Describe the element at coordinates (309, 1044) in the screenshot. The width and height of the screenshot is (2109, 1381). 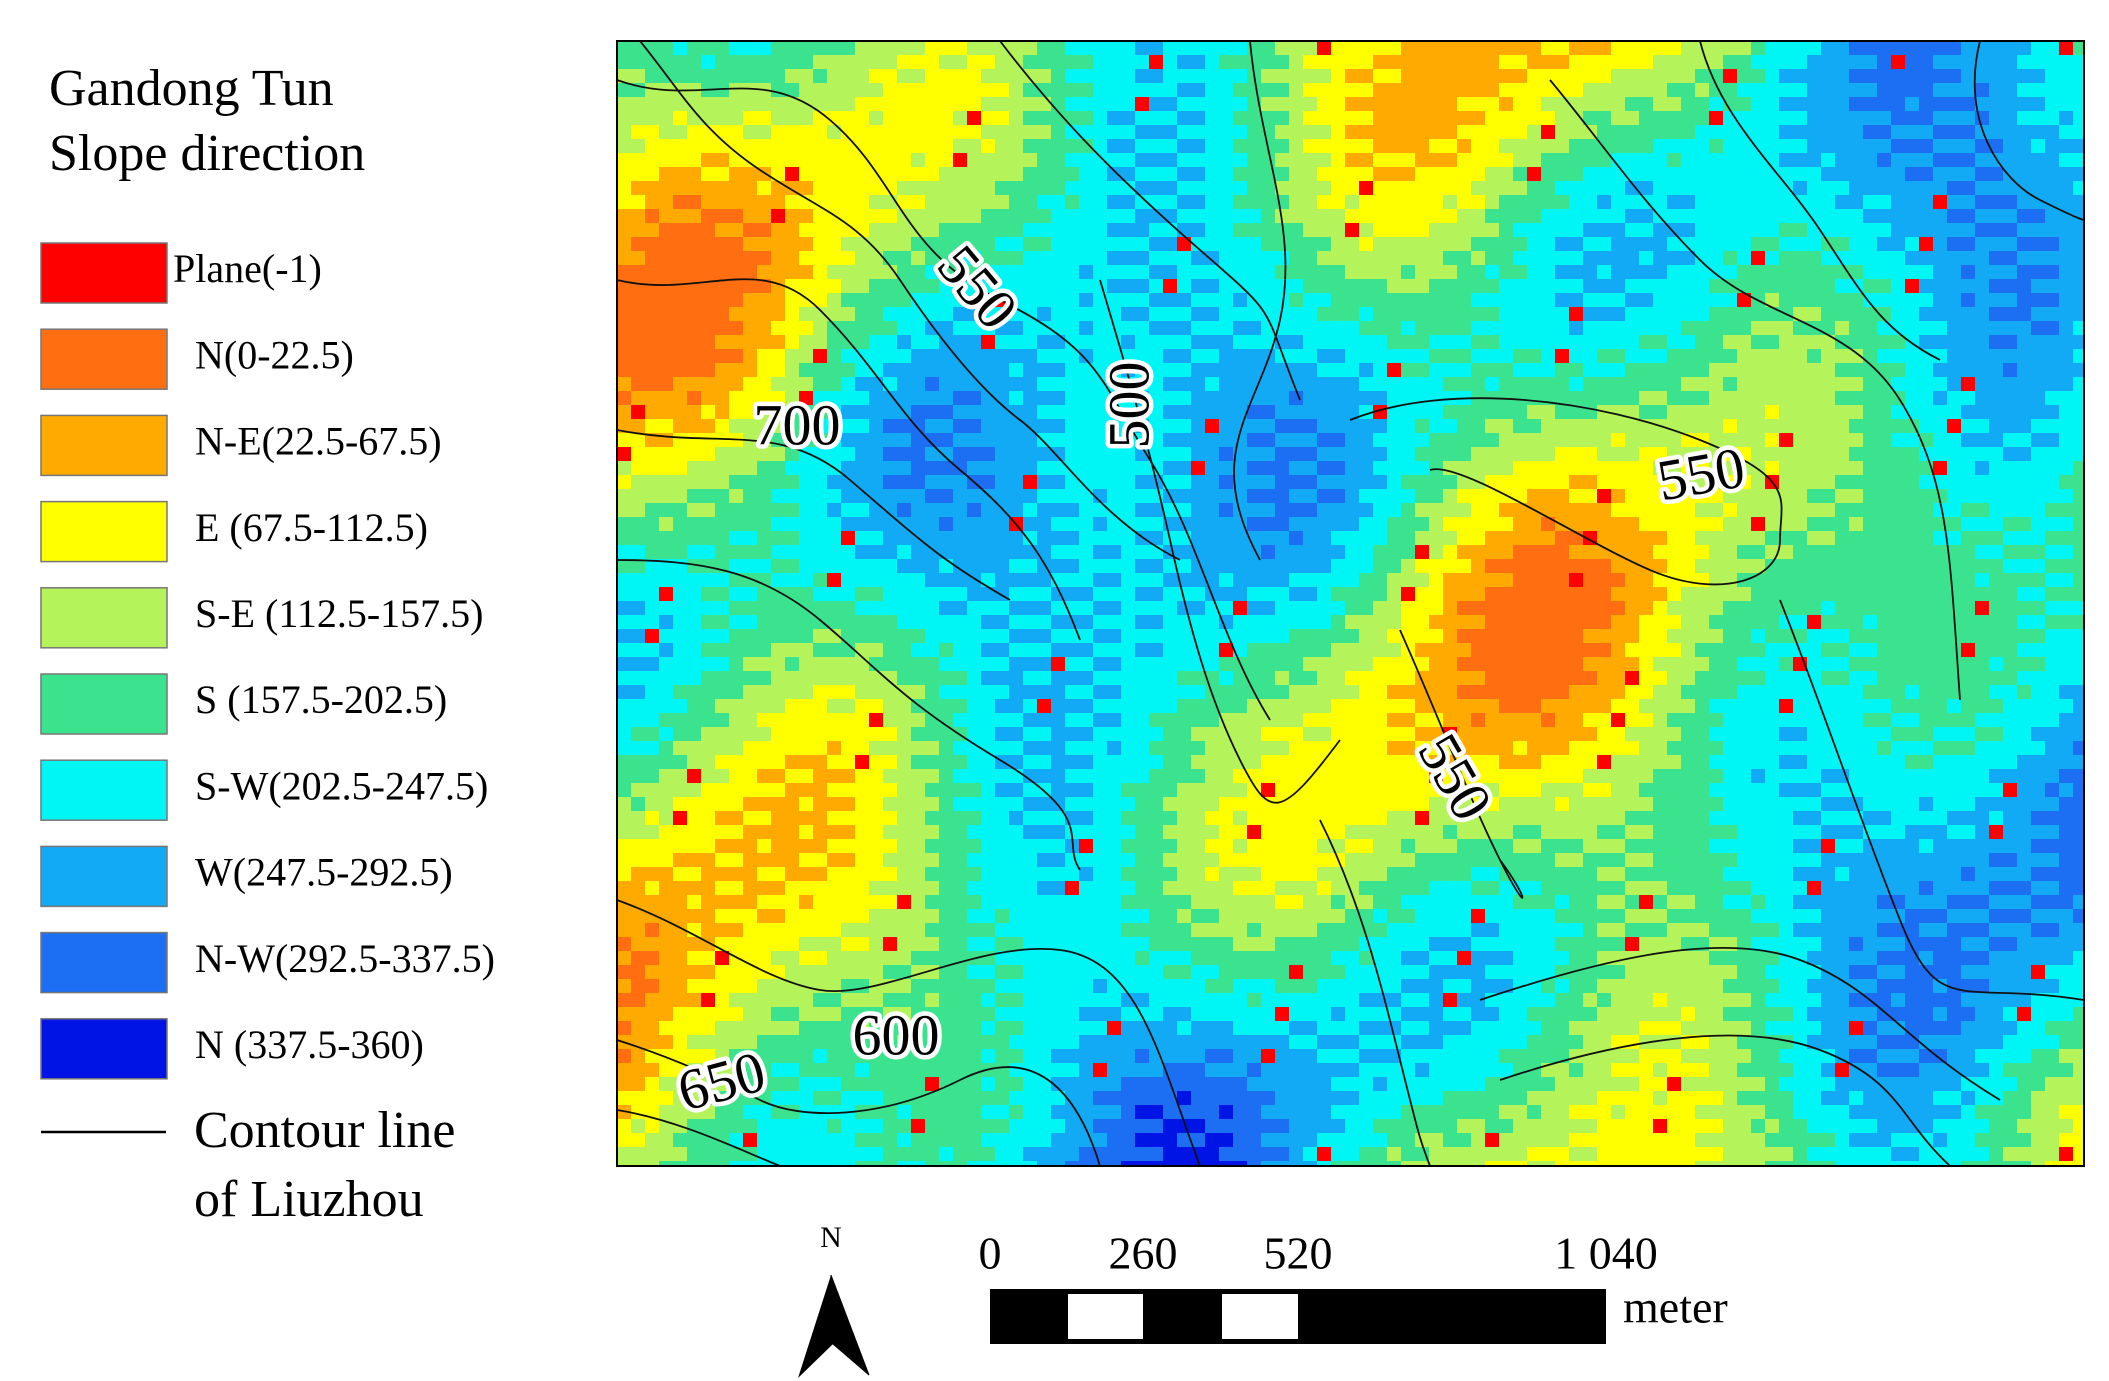
I see `legend-label: N (337.5-360)` at that location.